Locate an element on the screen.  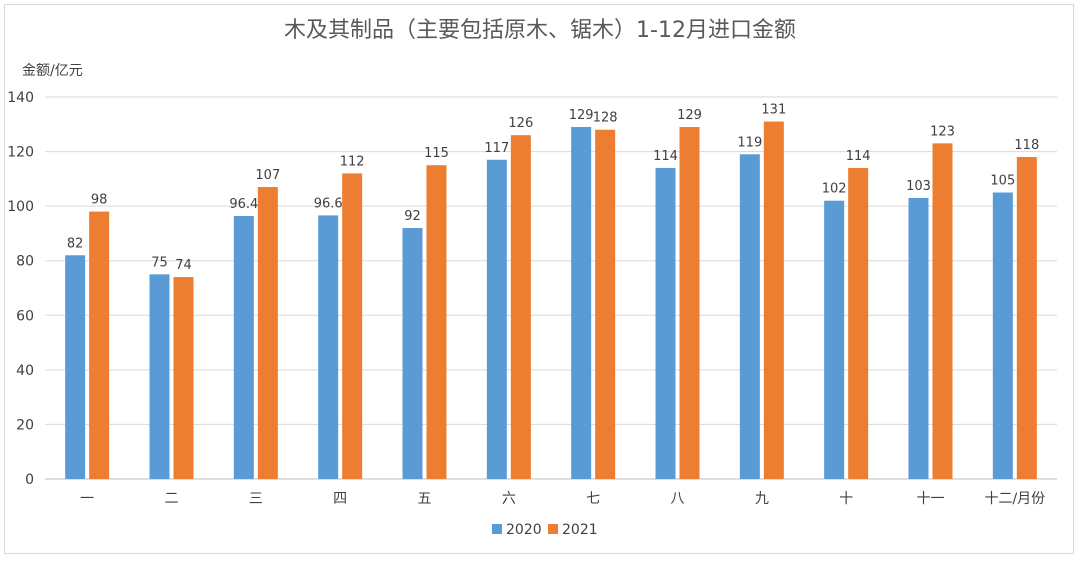
y-tick-label: 60 is located at coordinates (25, 316).